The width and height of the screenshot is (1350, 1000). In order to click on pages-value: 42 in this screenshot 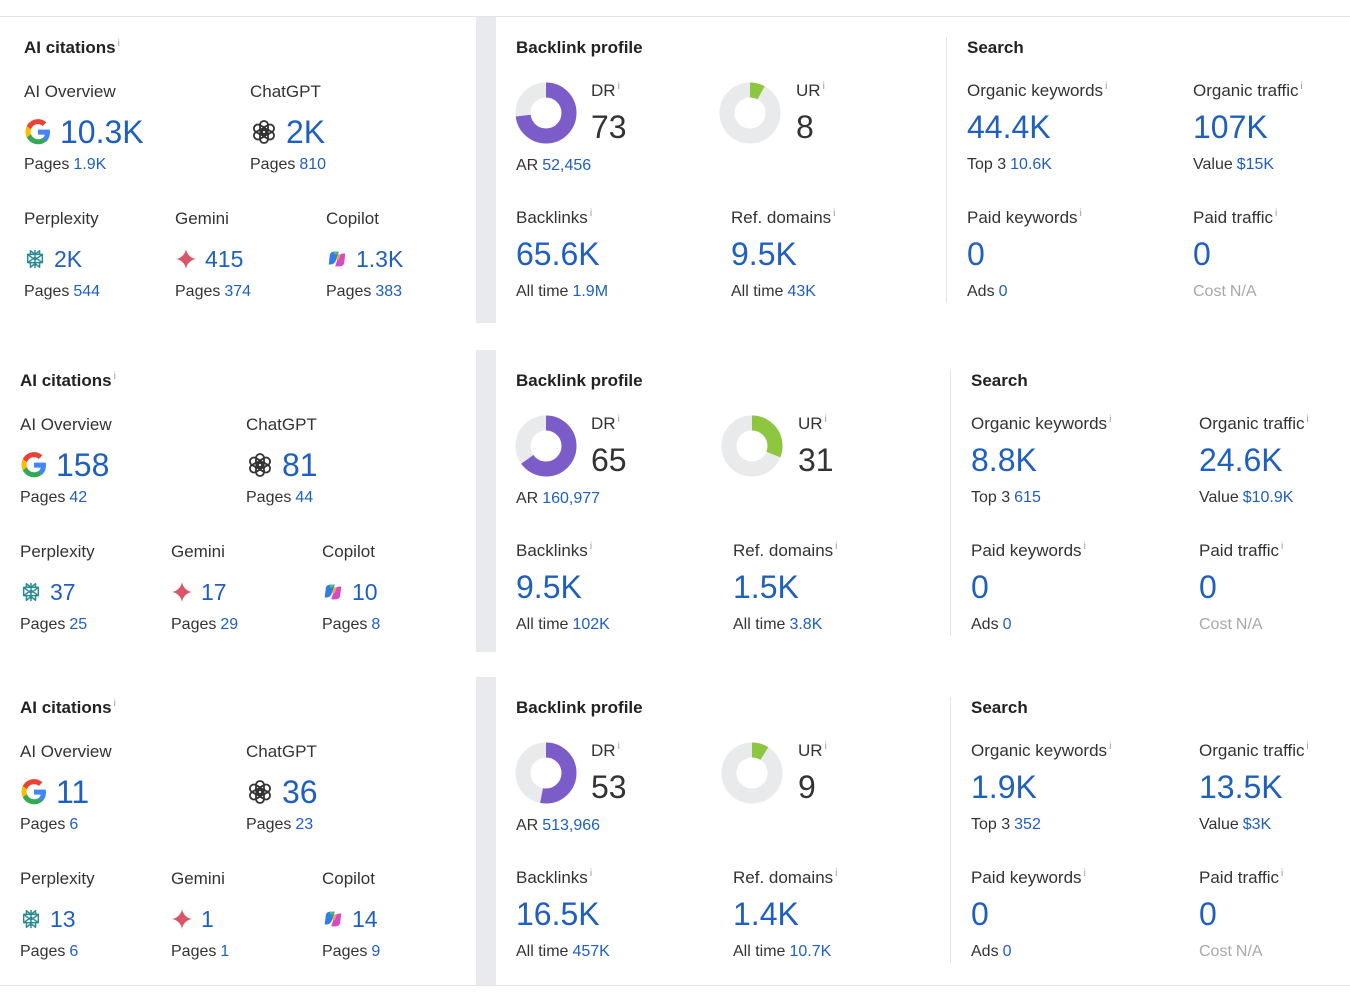, I will do `click(78, 497)`.